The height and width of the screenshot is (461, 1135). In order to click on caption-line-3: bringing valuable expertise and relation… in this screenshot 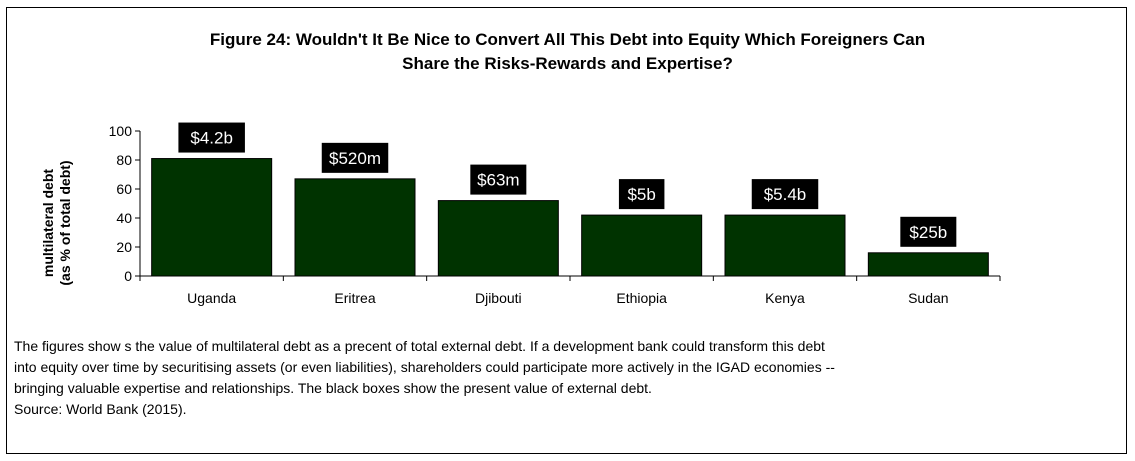, I will do `click(333, 388)`.